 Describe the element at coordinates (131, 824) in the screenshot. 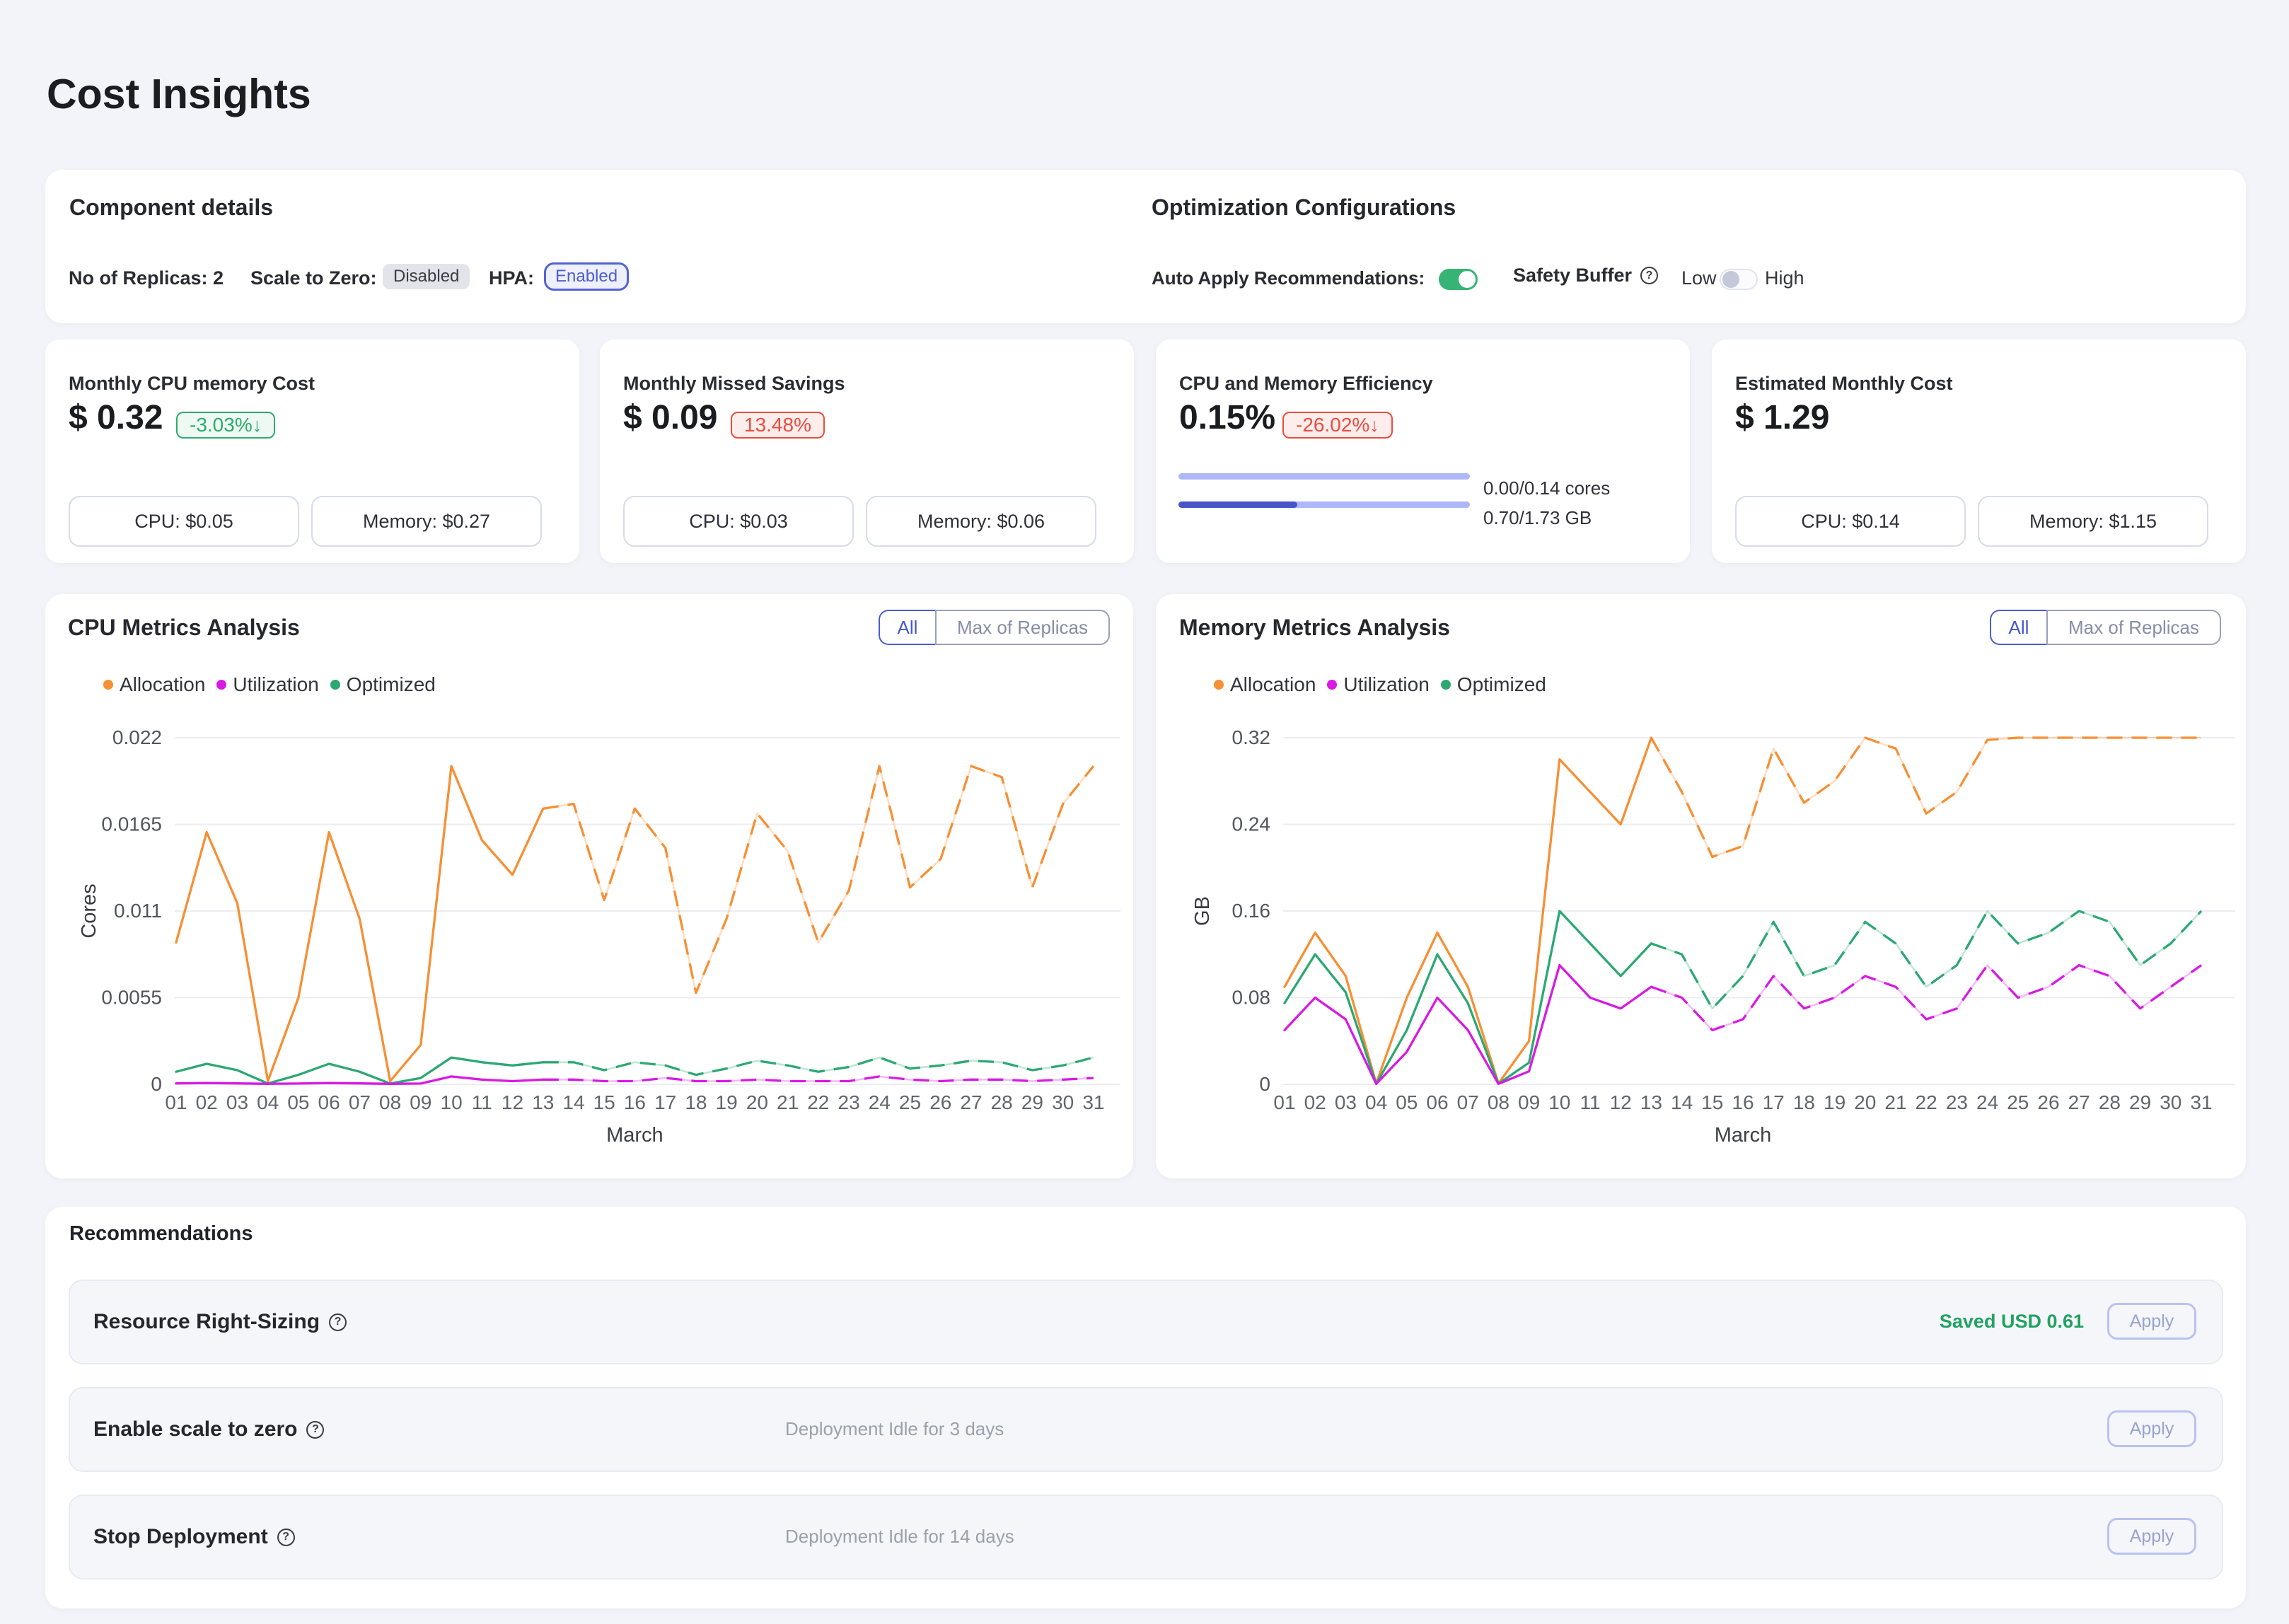

I see `svg-text: 0.0165` at that location.